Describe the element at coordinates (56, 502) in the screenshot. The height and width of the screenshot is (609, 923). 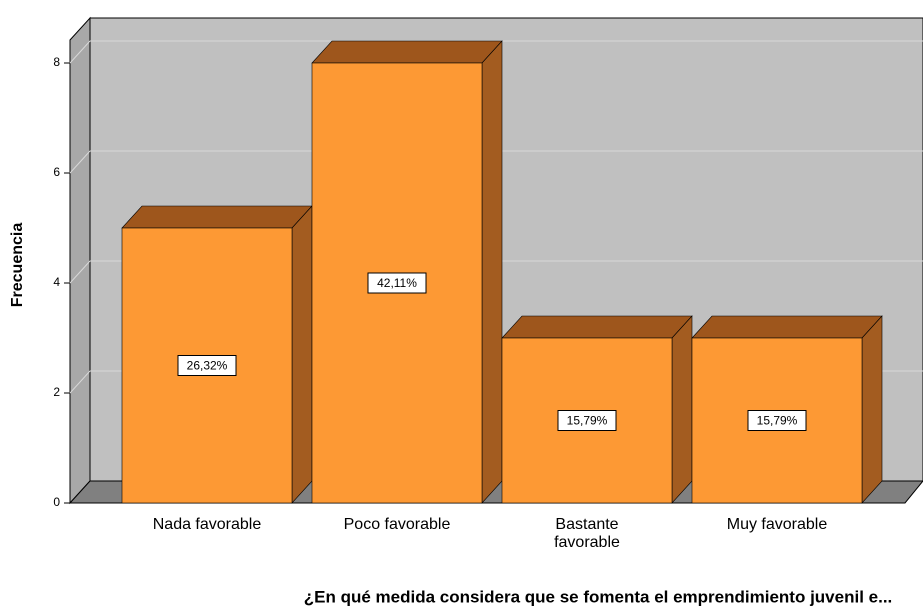
I see `y-tick-label: 0` at that location.